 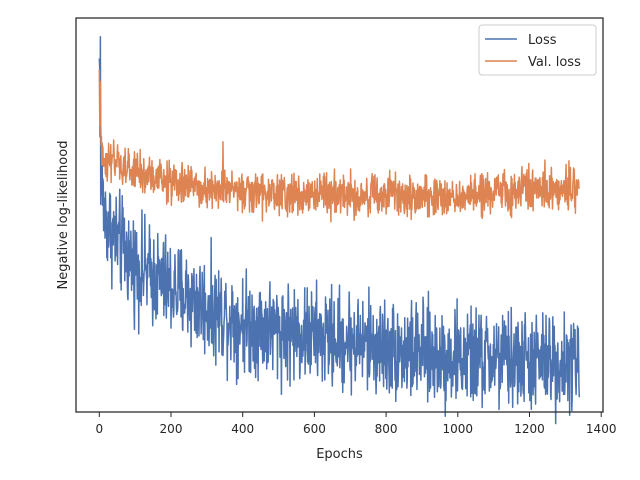 What do you see at coordinates (99, 429) in the screenshot?
I see `x-tick-label: 0` at bounding box center [99, 429].